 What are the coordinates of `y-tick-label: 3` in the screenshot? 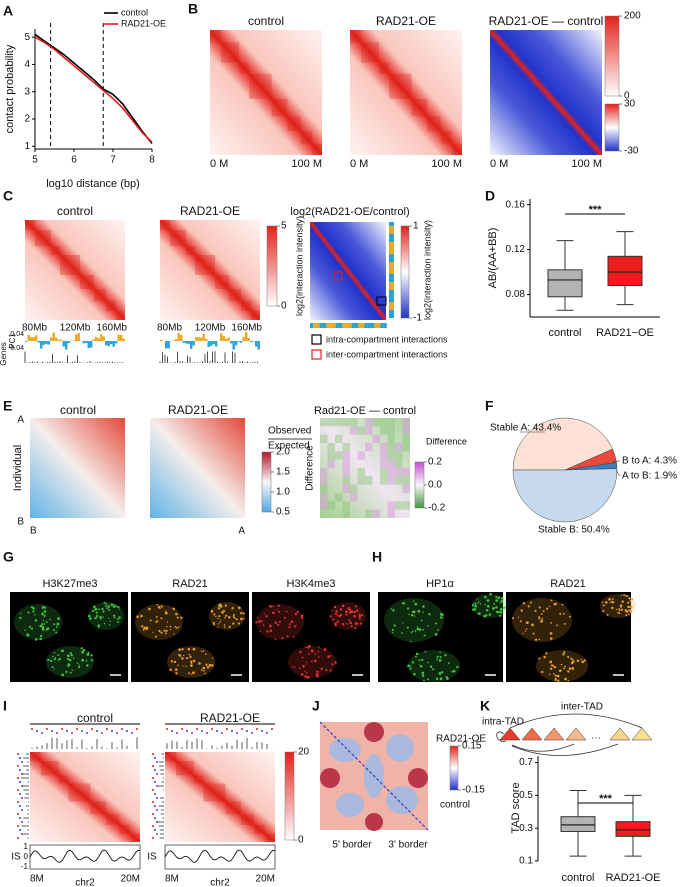 It's located at (27, 91).